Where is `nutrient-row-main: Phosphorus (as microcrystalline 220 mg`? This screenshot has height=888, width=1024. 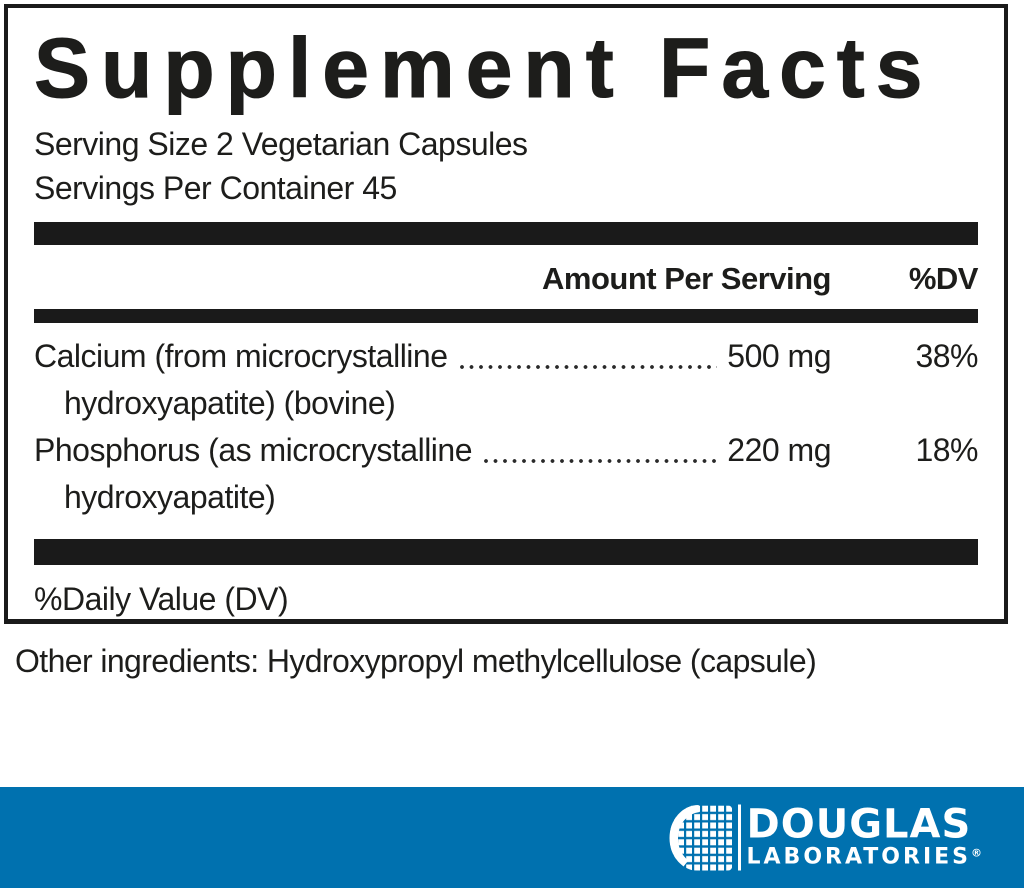 nutrient-row-main: Phosphorus (as microcrystalline 220 mg is located at coordinates (432, 450).